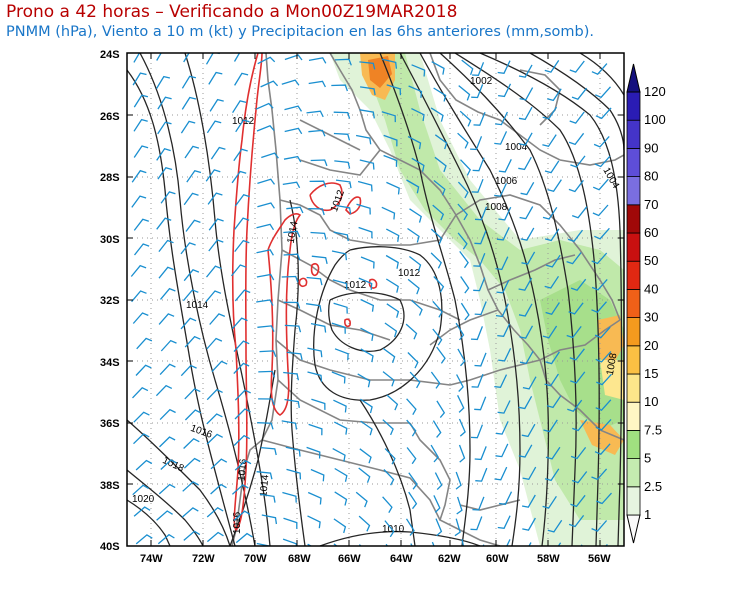 The image size is (750, 600). Describe the element at coordinates (548, 559) in the screenshot. I see `lon-label: 58W` at that location.